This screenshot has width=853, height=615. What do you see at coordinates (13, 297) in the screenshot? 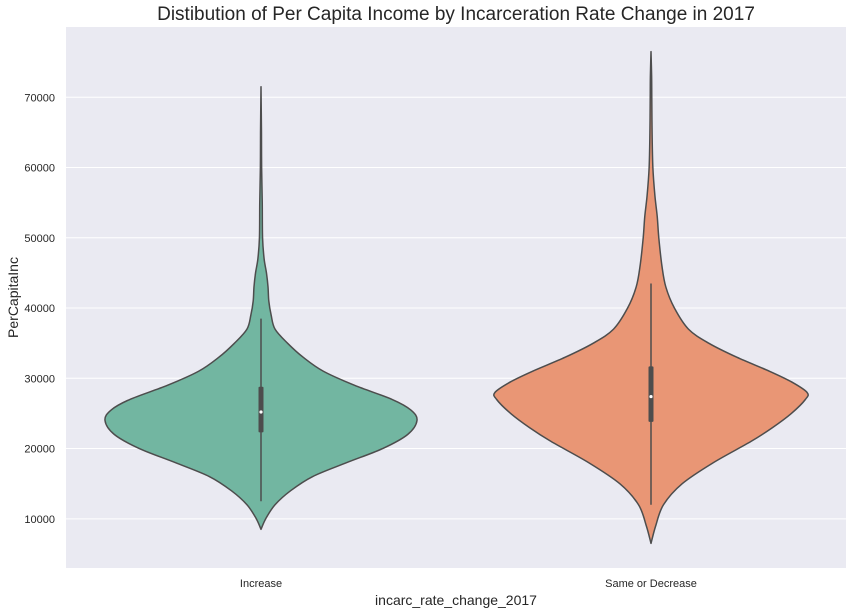
I see `y-axis-label: PerCapitaInc` at bounding box center [13, 297].